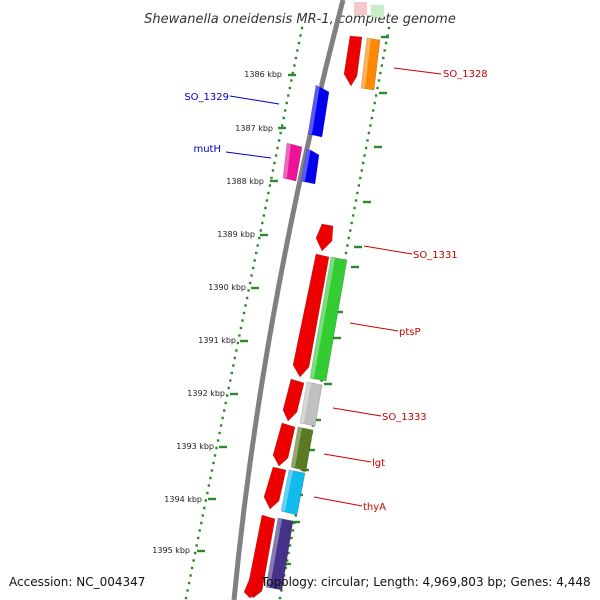 This screenshot has height=600, width=600. Describe the element at coordinates (207, 149) in the screenshot. I see `gene-label-mutH: mutH` at that location.